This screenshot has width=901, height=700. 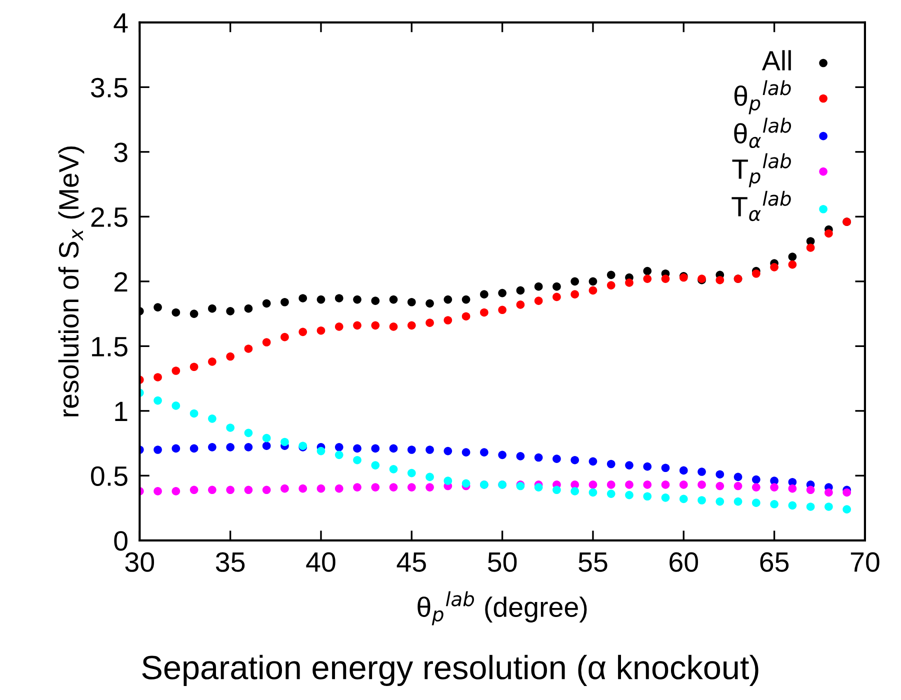 I want to click on text: Separation energy resolution (α knockout), so click(x=450, y=670).